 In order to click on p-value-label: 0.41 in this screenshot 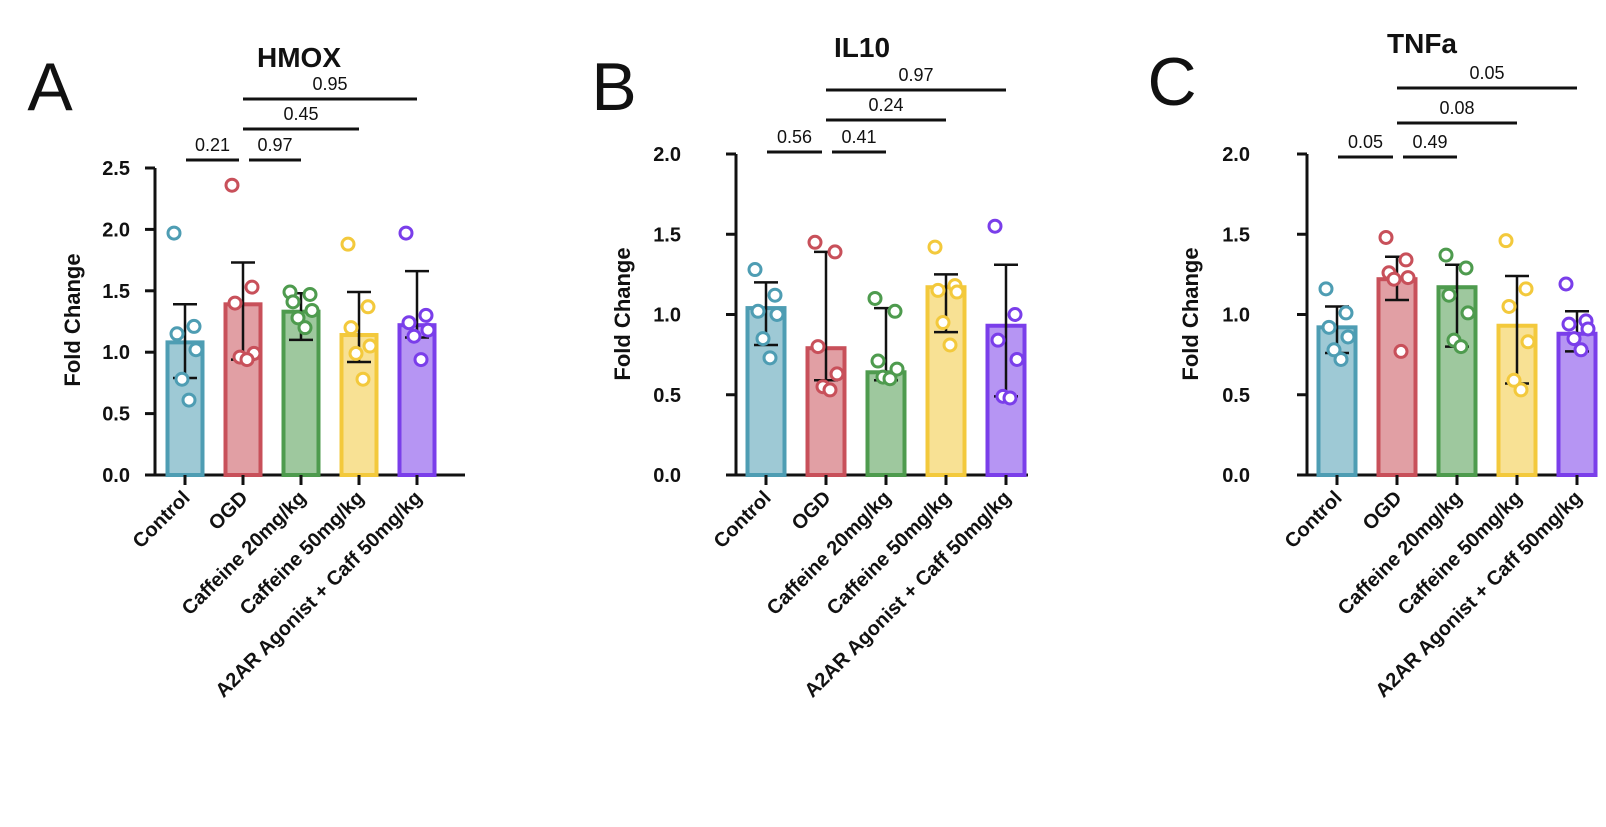, I will do `click(858, 137)`.